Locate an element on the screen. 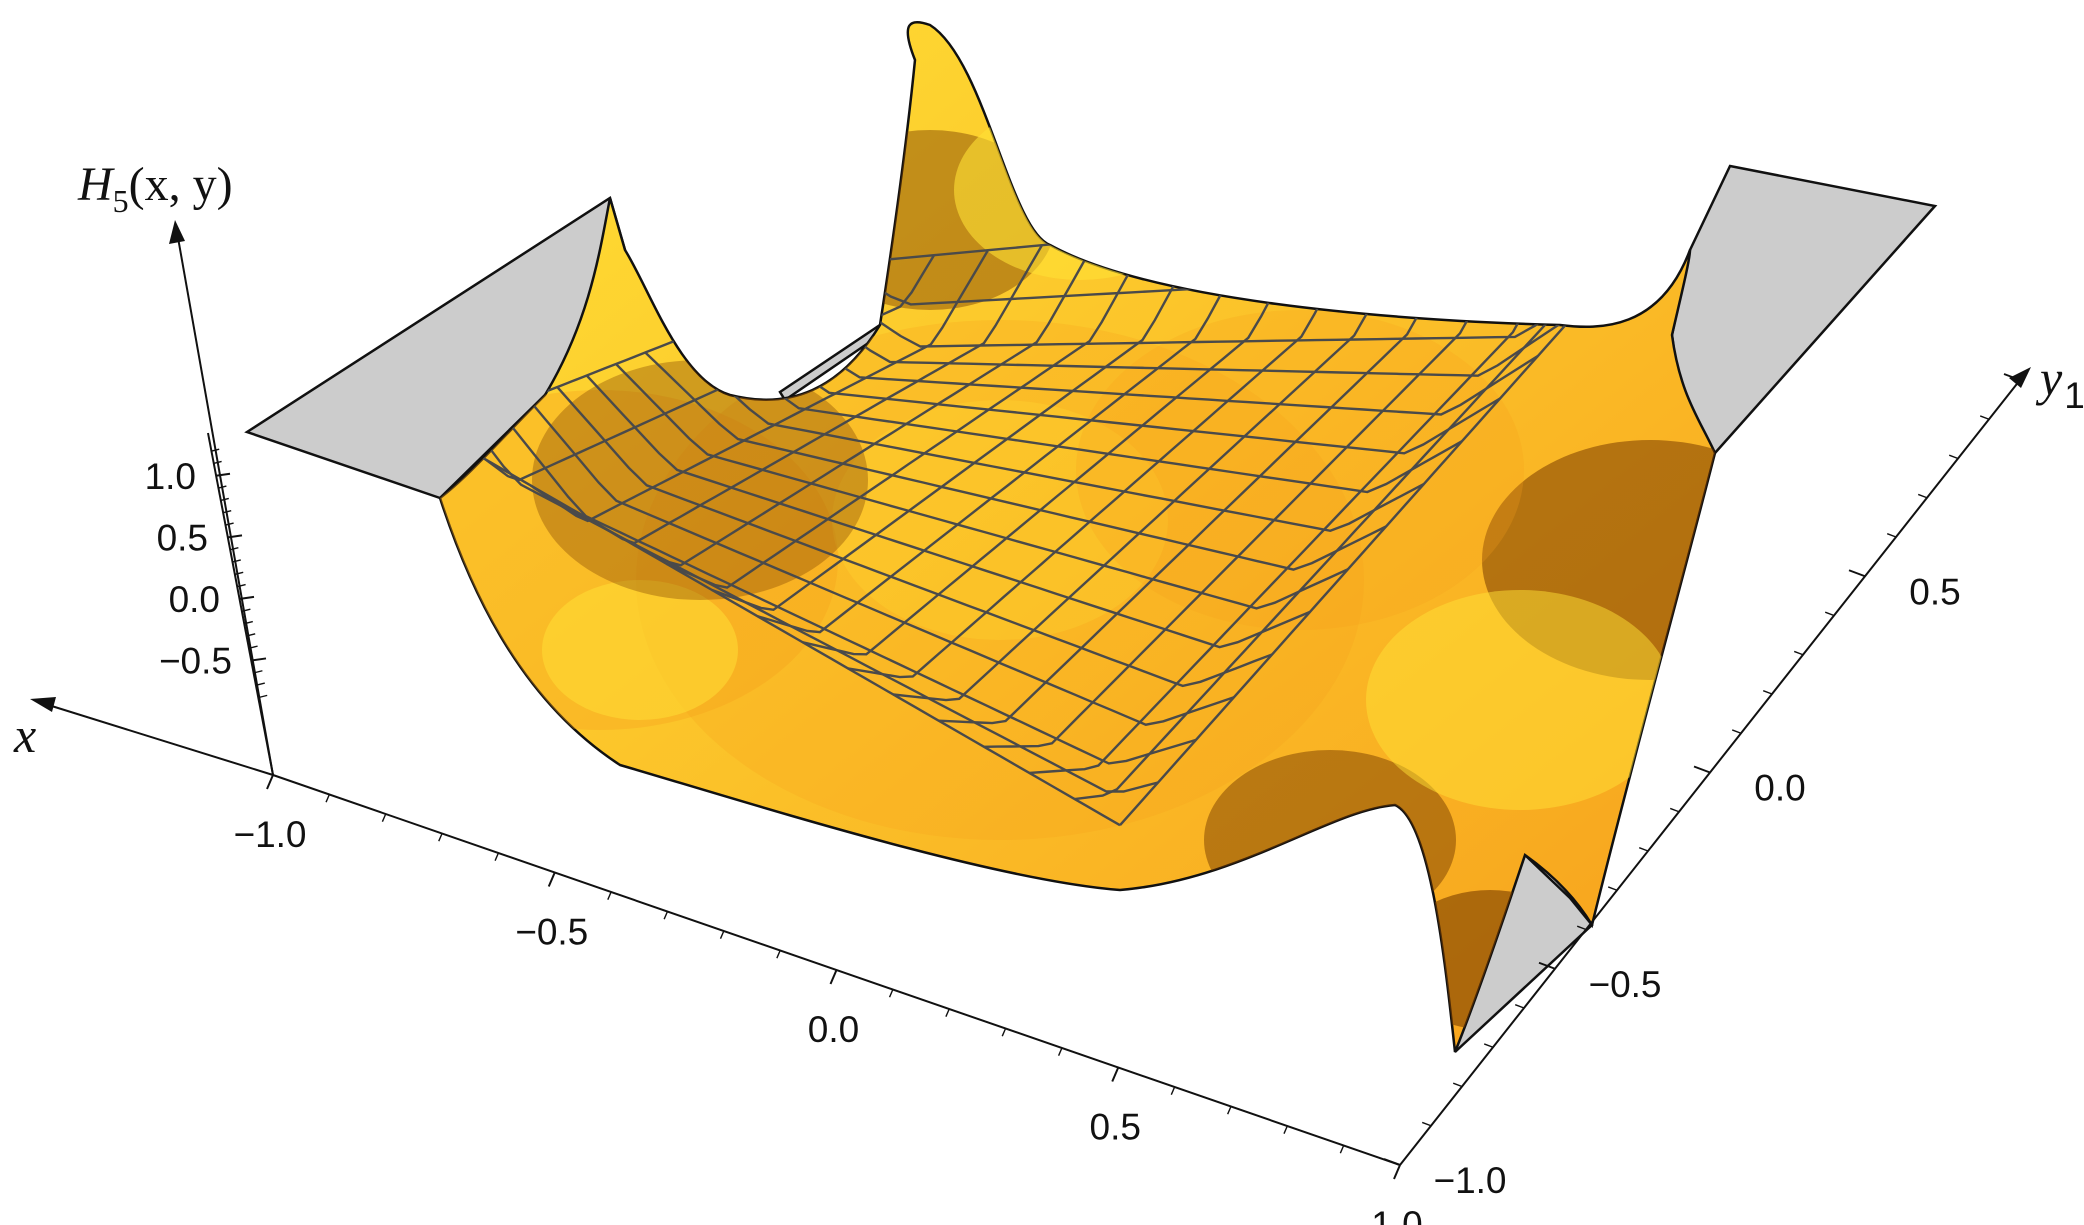 This screenshot has height=1225, width=2084. z-axis-ticks: −0.5 0.0 0.5 1.0 is located at coordinates (206, 573).